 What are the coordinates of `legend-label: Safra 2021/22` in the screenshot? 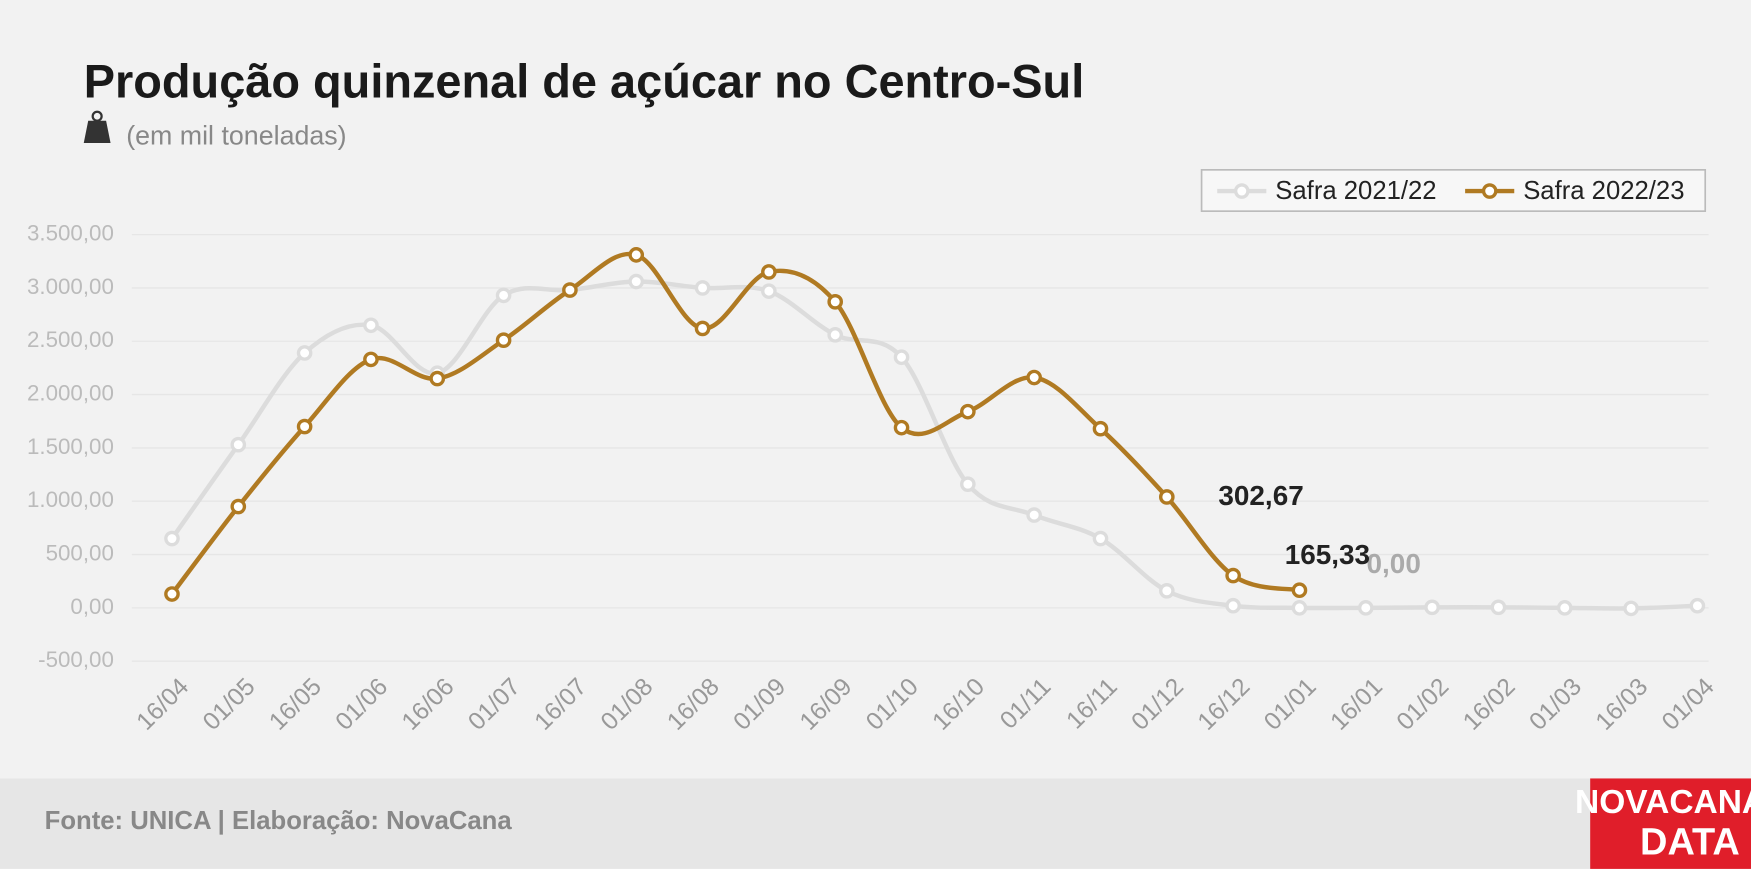 It's located at (1355, 191).